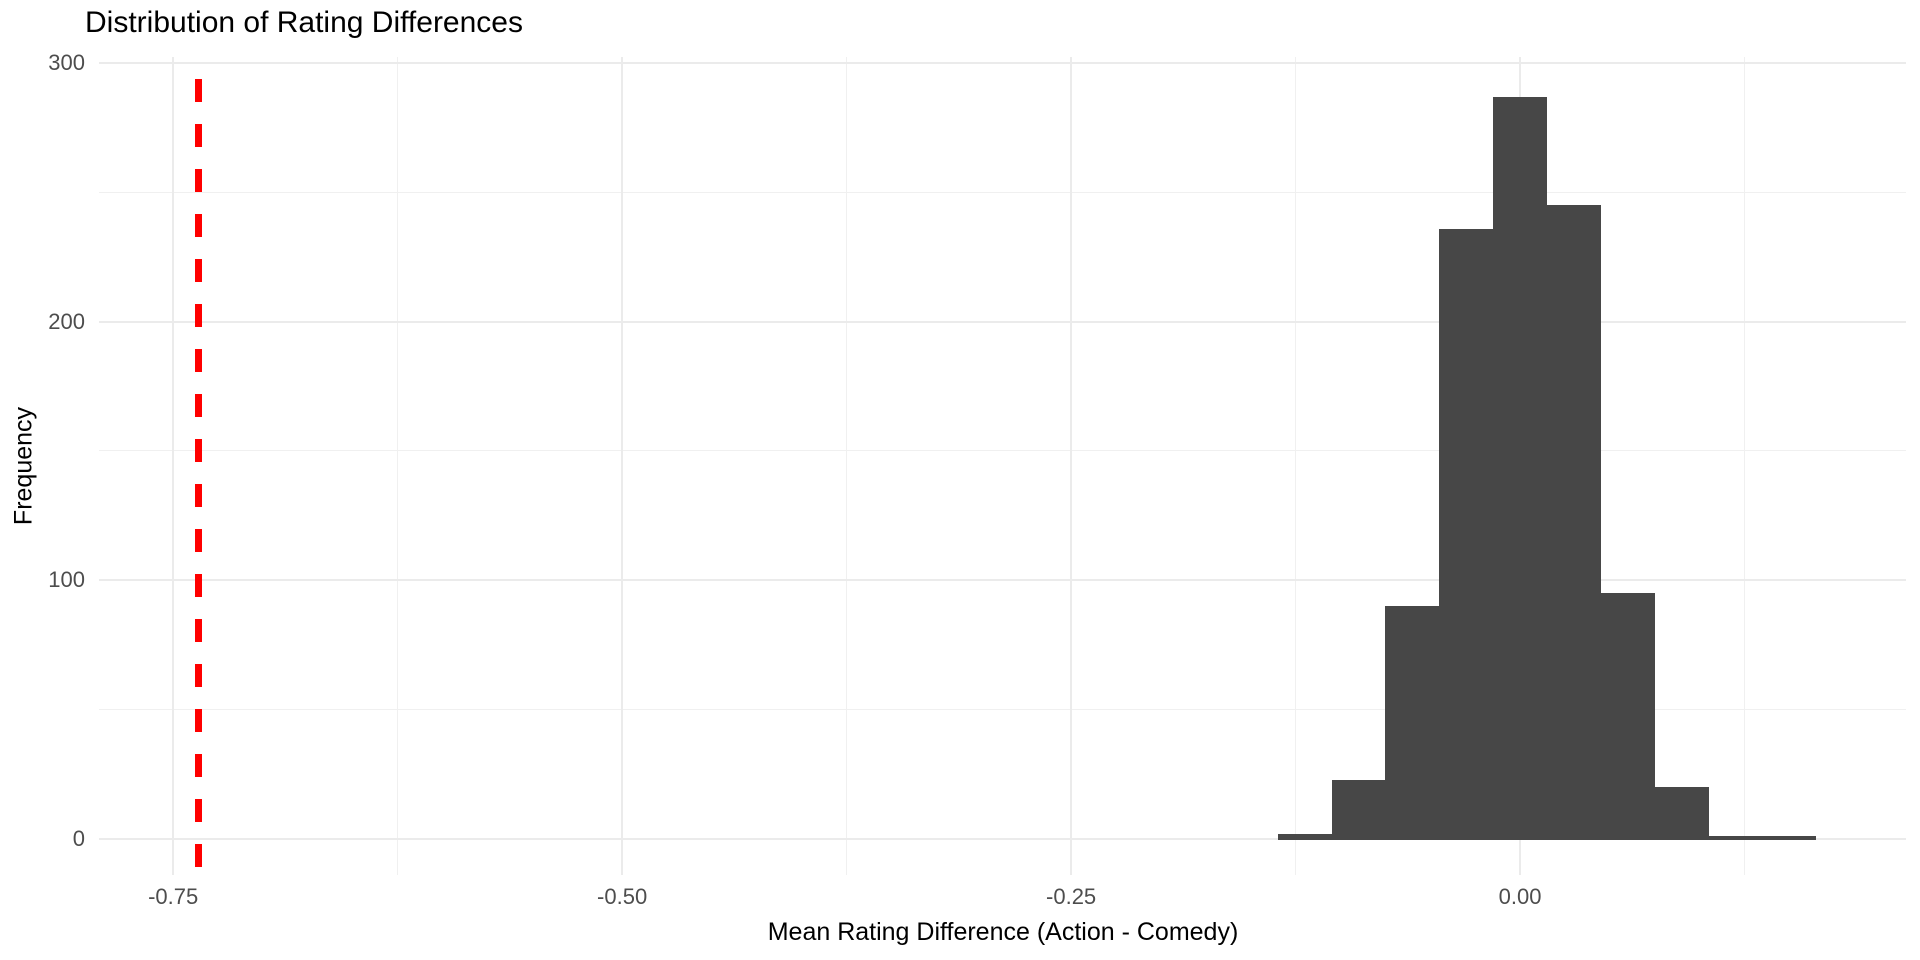  What do you see at coordinates (1520, 896) in the screenshot?
I see `x-tick-label: 0.00` at bounding box center [1520, 896].